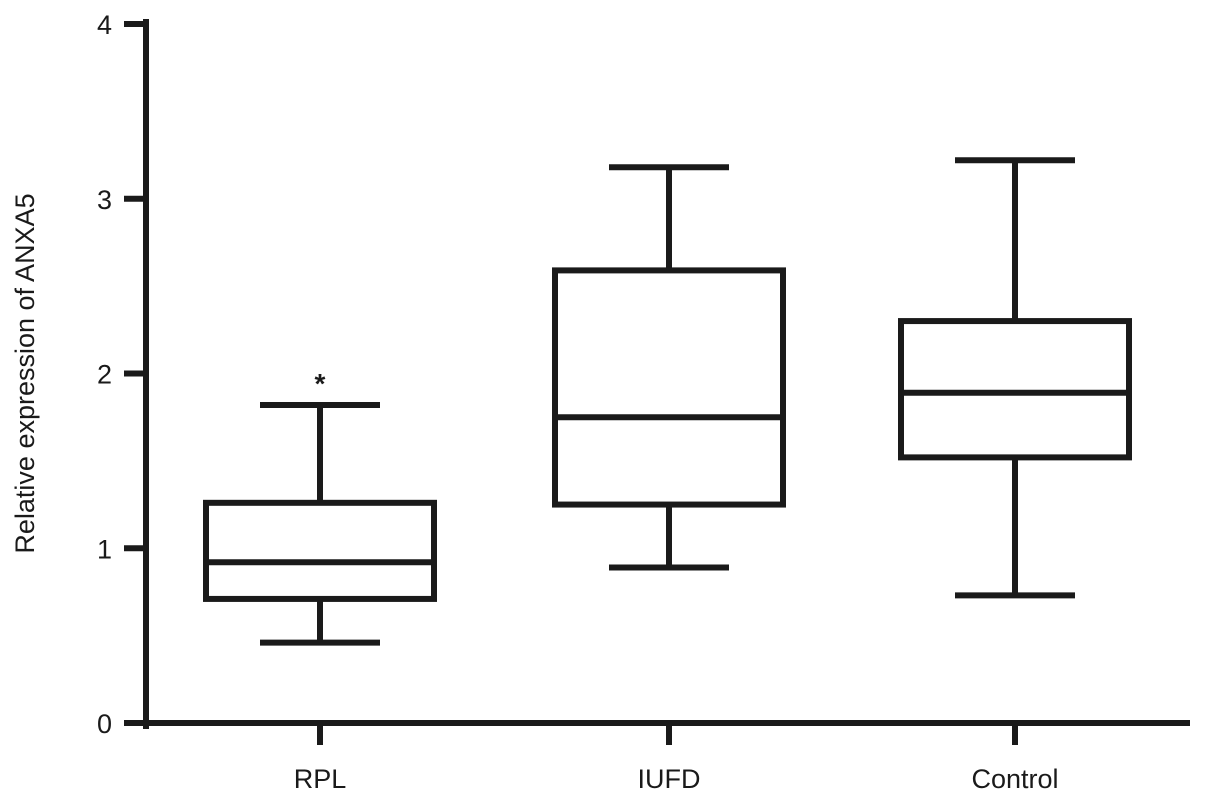 This screenshot has width=1205, height=801. I want to click on y-tick-label-1: 1, so click(104, 549).